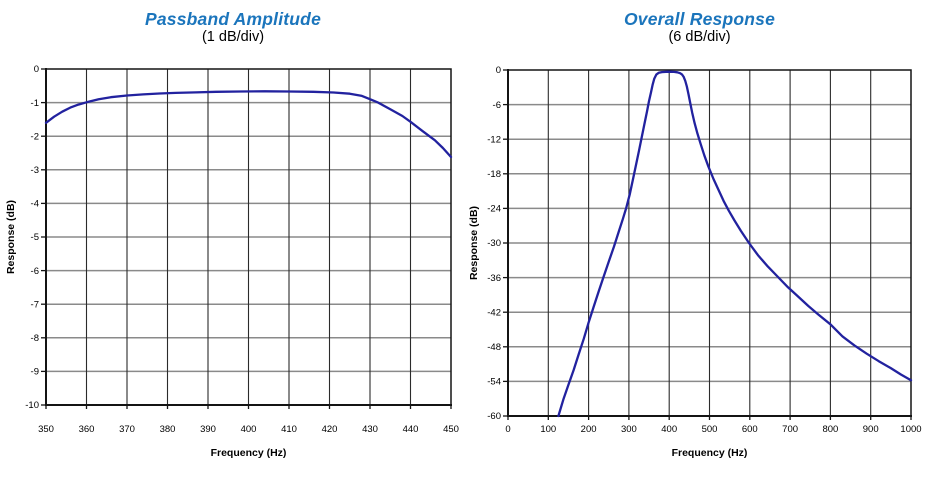  What do you see at coordinates (87, 429) in the screenshot?
I see `x-tick-label: 360` at bounding box center [87, 429].